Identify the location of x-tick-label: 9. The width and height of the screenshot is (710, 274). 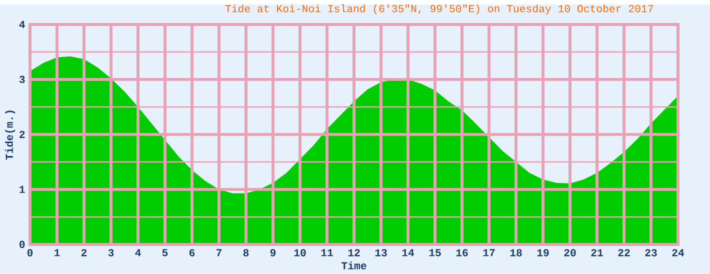
(273, 252).